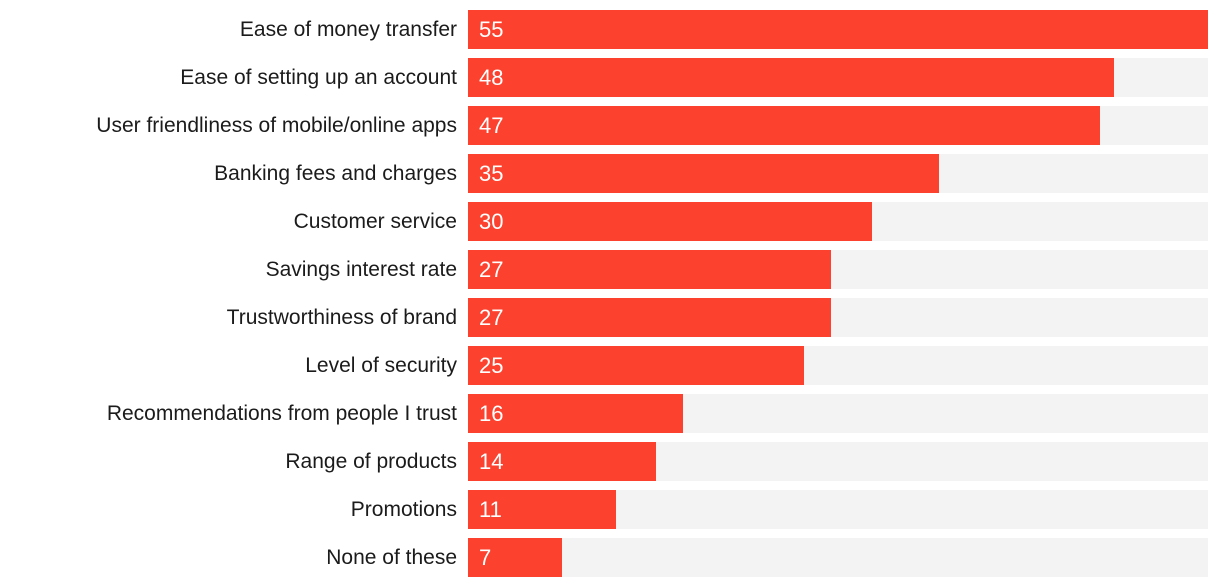 This screenshot has width=1220, height=588. What do you see at coordinates (491, 221) in the screenshot?
I see `value-label: 30` at bounding box center [491, 221].